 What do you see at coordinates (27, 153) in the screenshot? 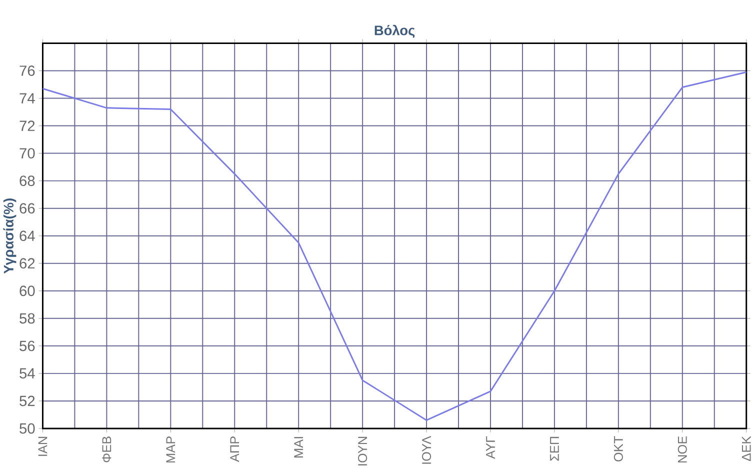
I see `y-tick-label: 70` at bounding box center [27, 153].